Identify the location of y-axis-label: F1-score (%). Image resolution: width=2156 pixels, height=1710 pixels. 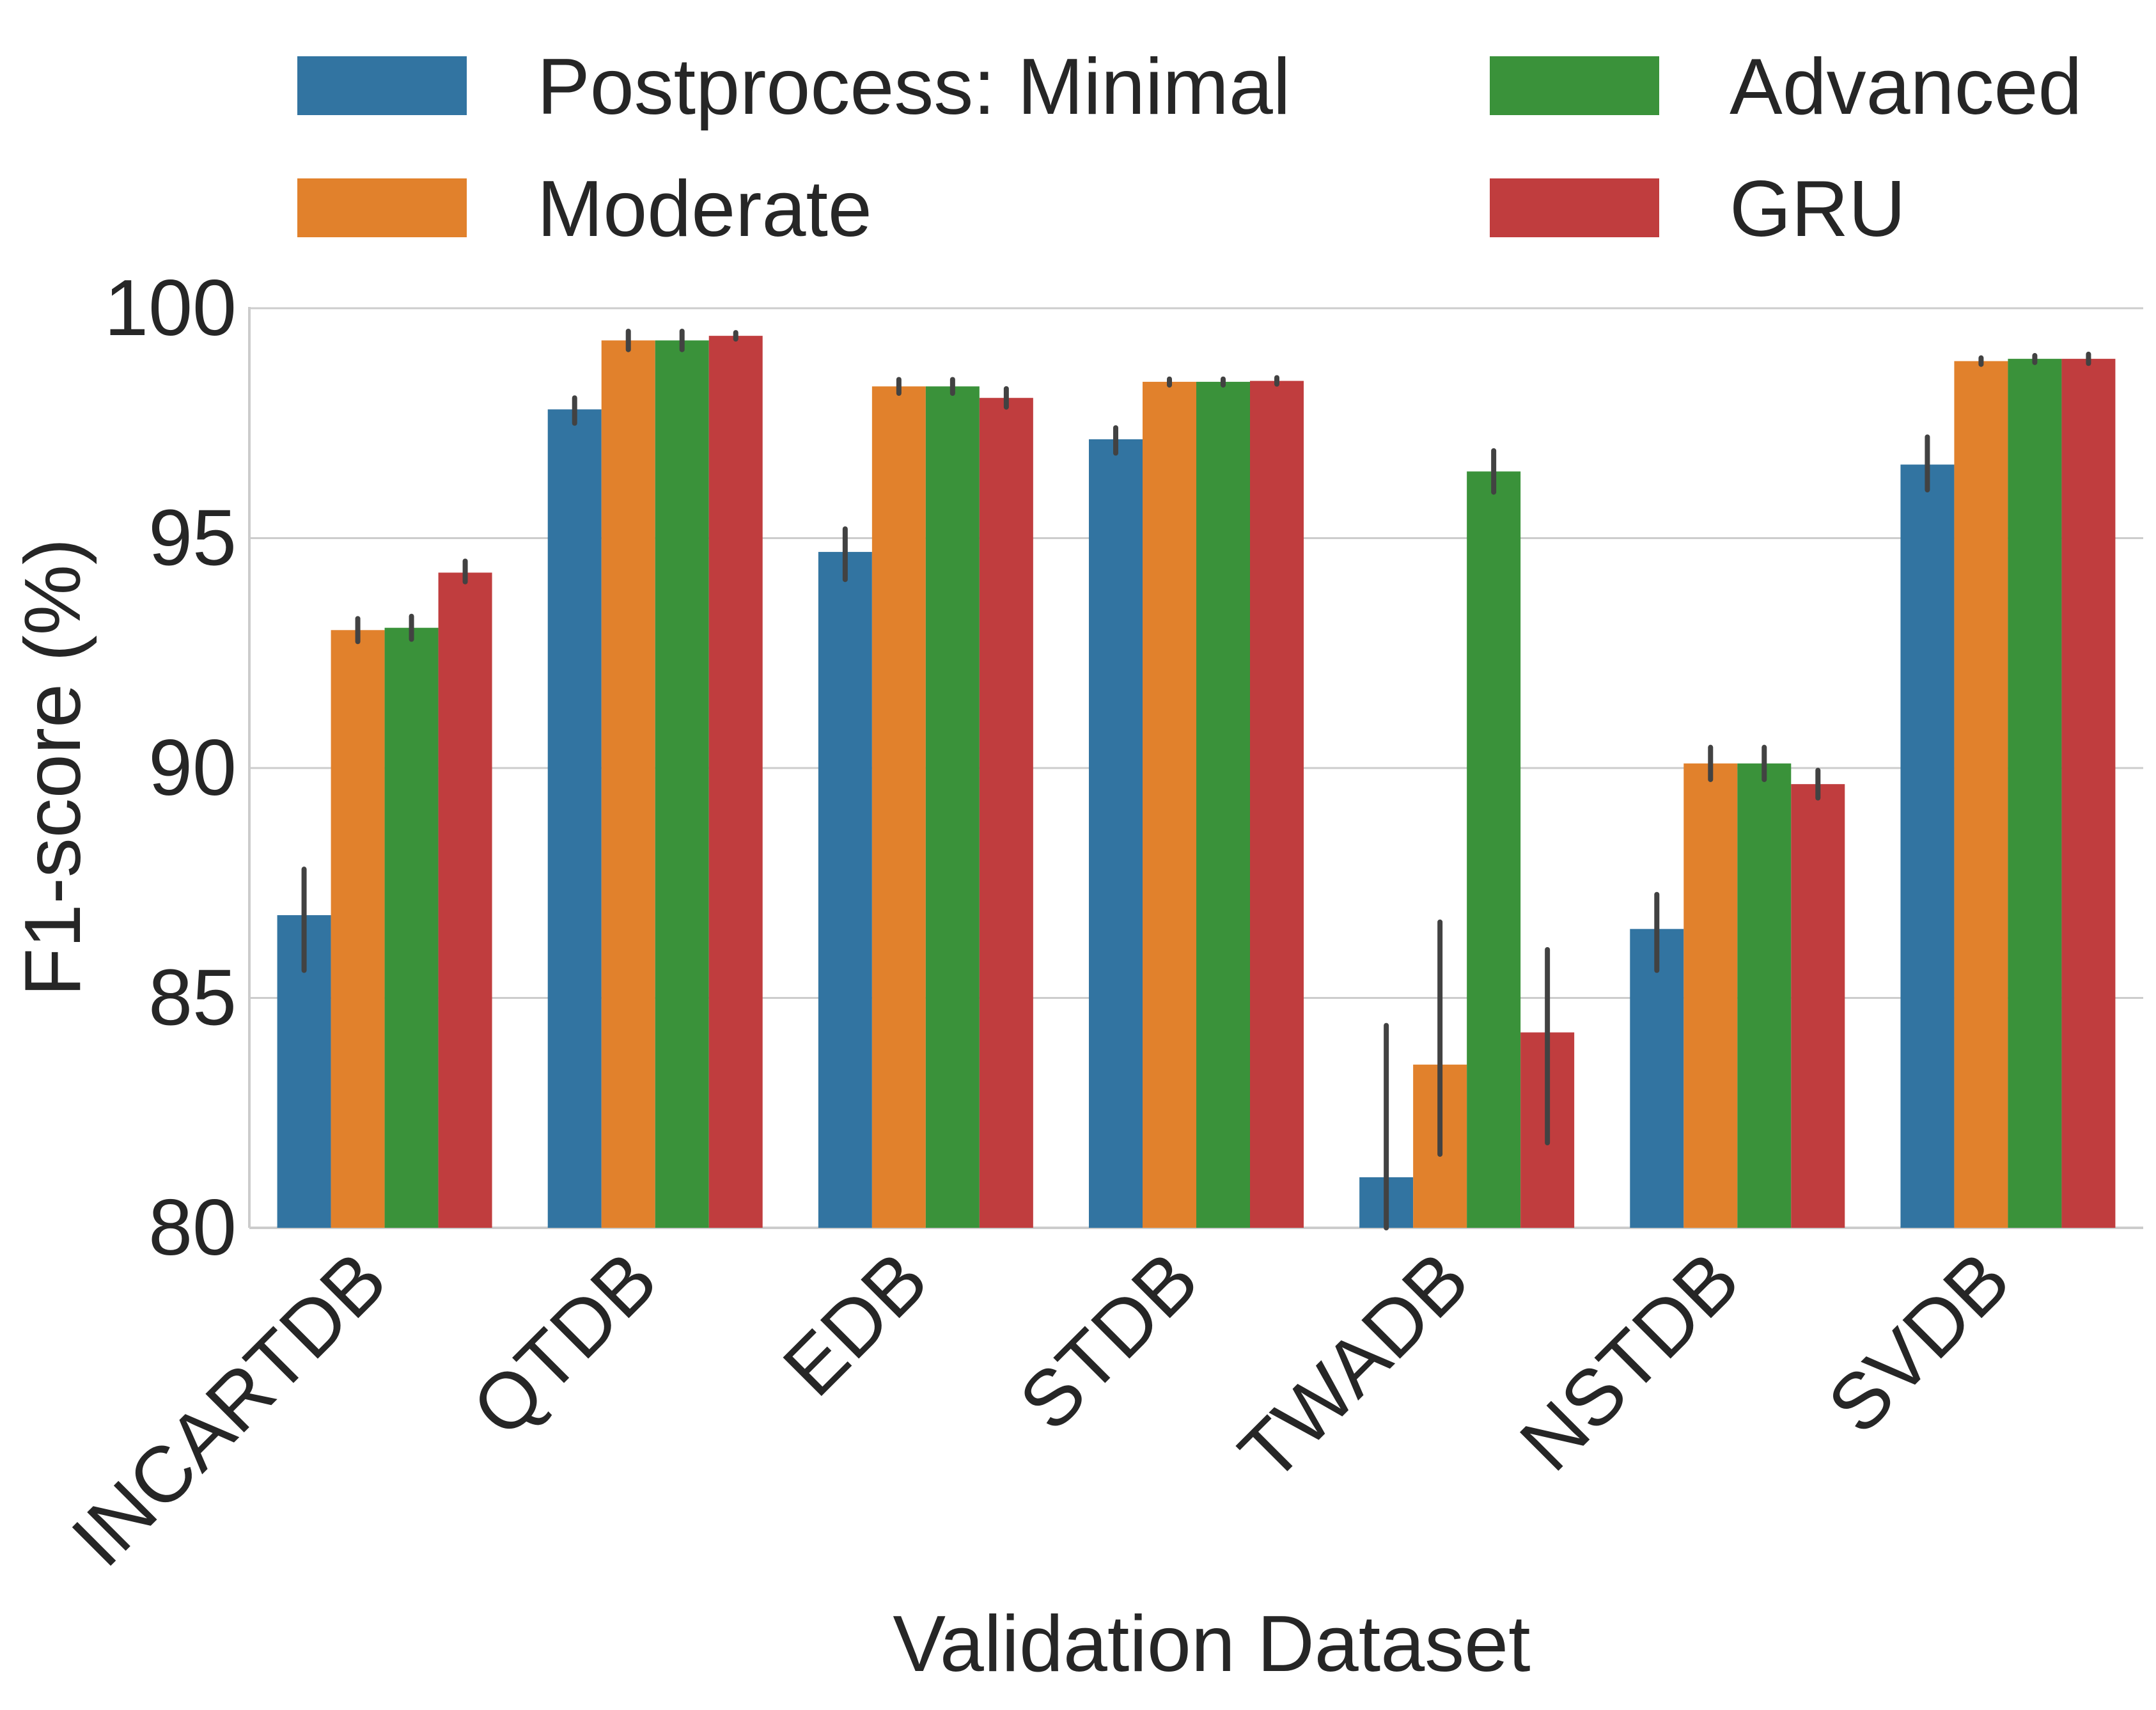
(53, 767).